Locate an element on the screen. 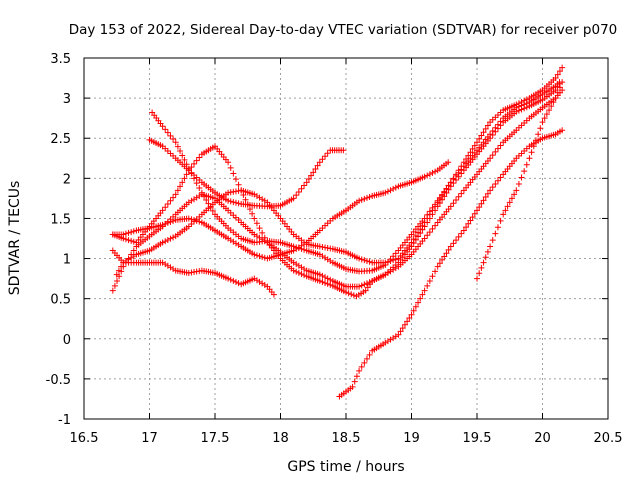 This screenshot has height=480, width=640. x-tick-label: 20 is located at coordinates (542, 438).